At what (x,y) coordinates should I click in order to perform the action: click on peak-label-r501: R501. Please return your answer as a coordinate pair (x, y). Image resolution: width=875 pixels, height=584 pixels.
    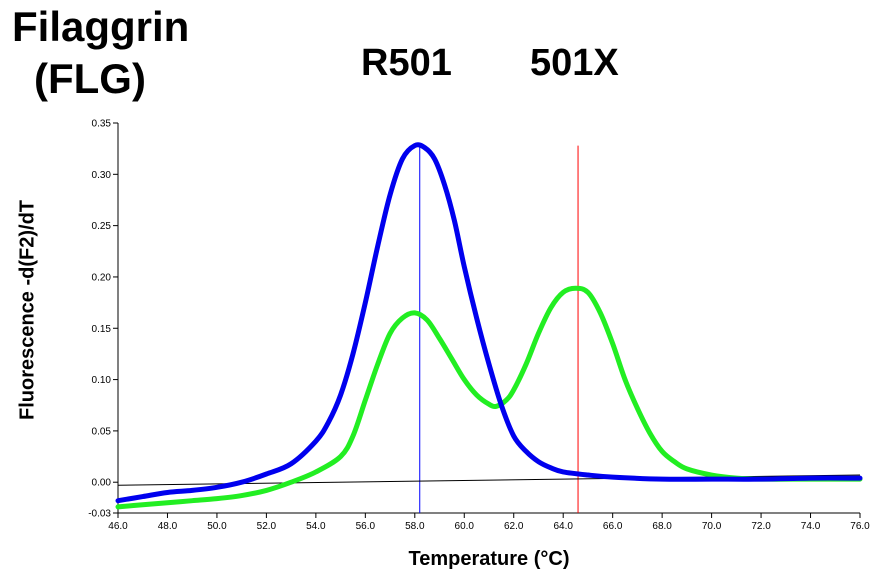
    Looking at the image, I should click on (406, 63).